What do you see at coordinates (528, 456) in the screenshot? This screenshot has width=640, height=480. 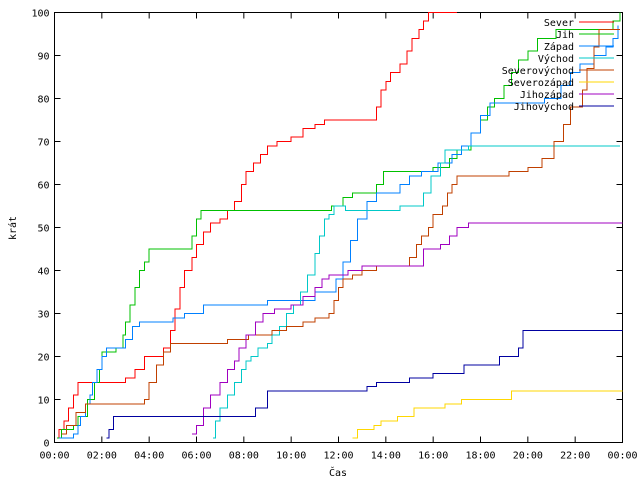 I see `x-tick-label: 20:00` at bounding box center [528, 456].